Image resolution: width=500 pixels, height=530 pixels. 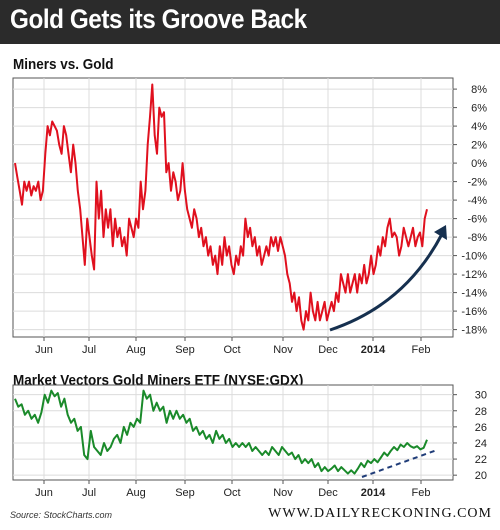 I want to click on y-tick-label: -14%, so click(x=474, y=294).